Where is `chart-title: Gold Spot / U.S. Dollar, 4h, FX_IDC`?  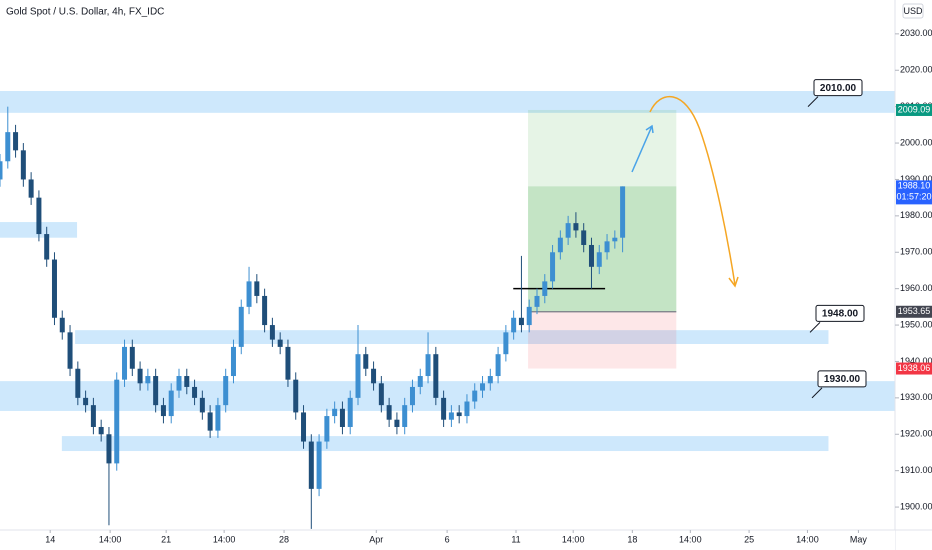
chart-title: Gold Spot / U.S. Dollar, 4h, FX_IDC is located at coordinates (85, 12).